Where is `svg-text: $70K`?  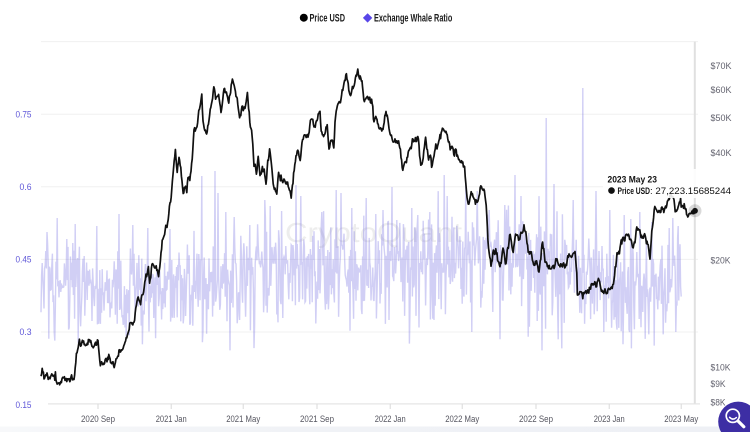 svg-text: $70K is located at coordinates (721, 66).